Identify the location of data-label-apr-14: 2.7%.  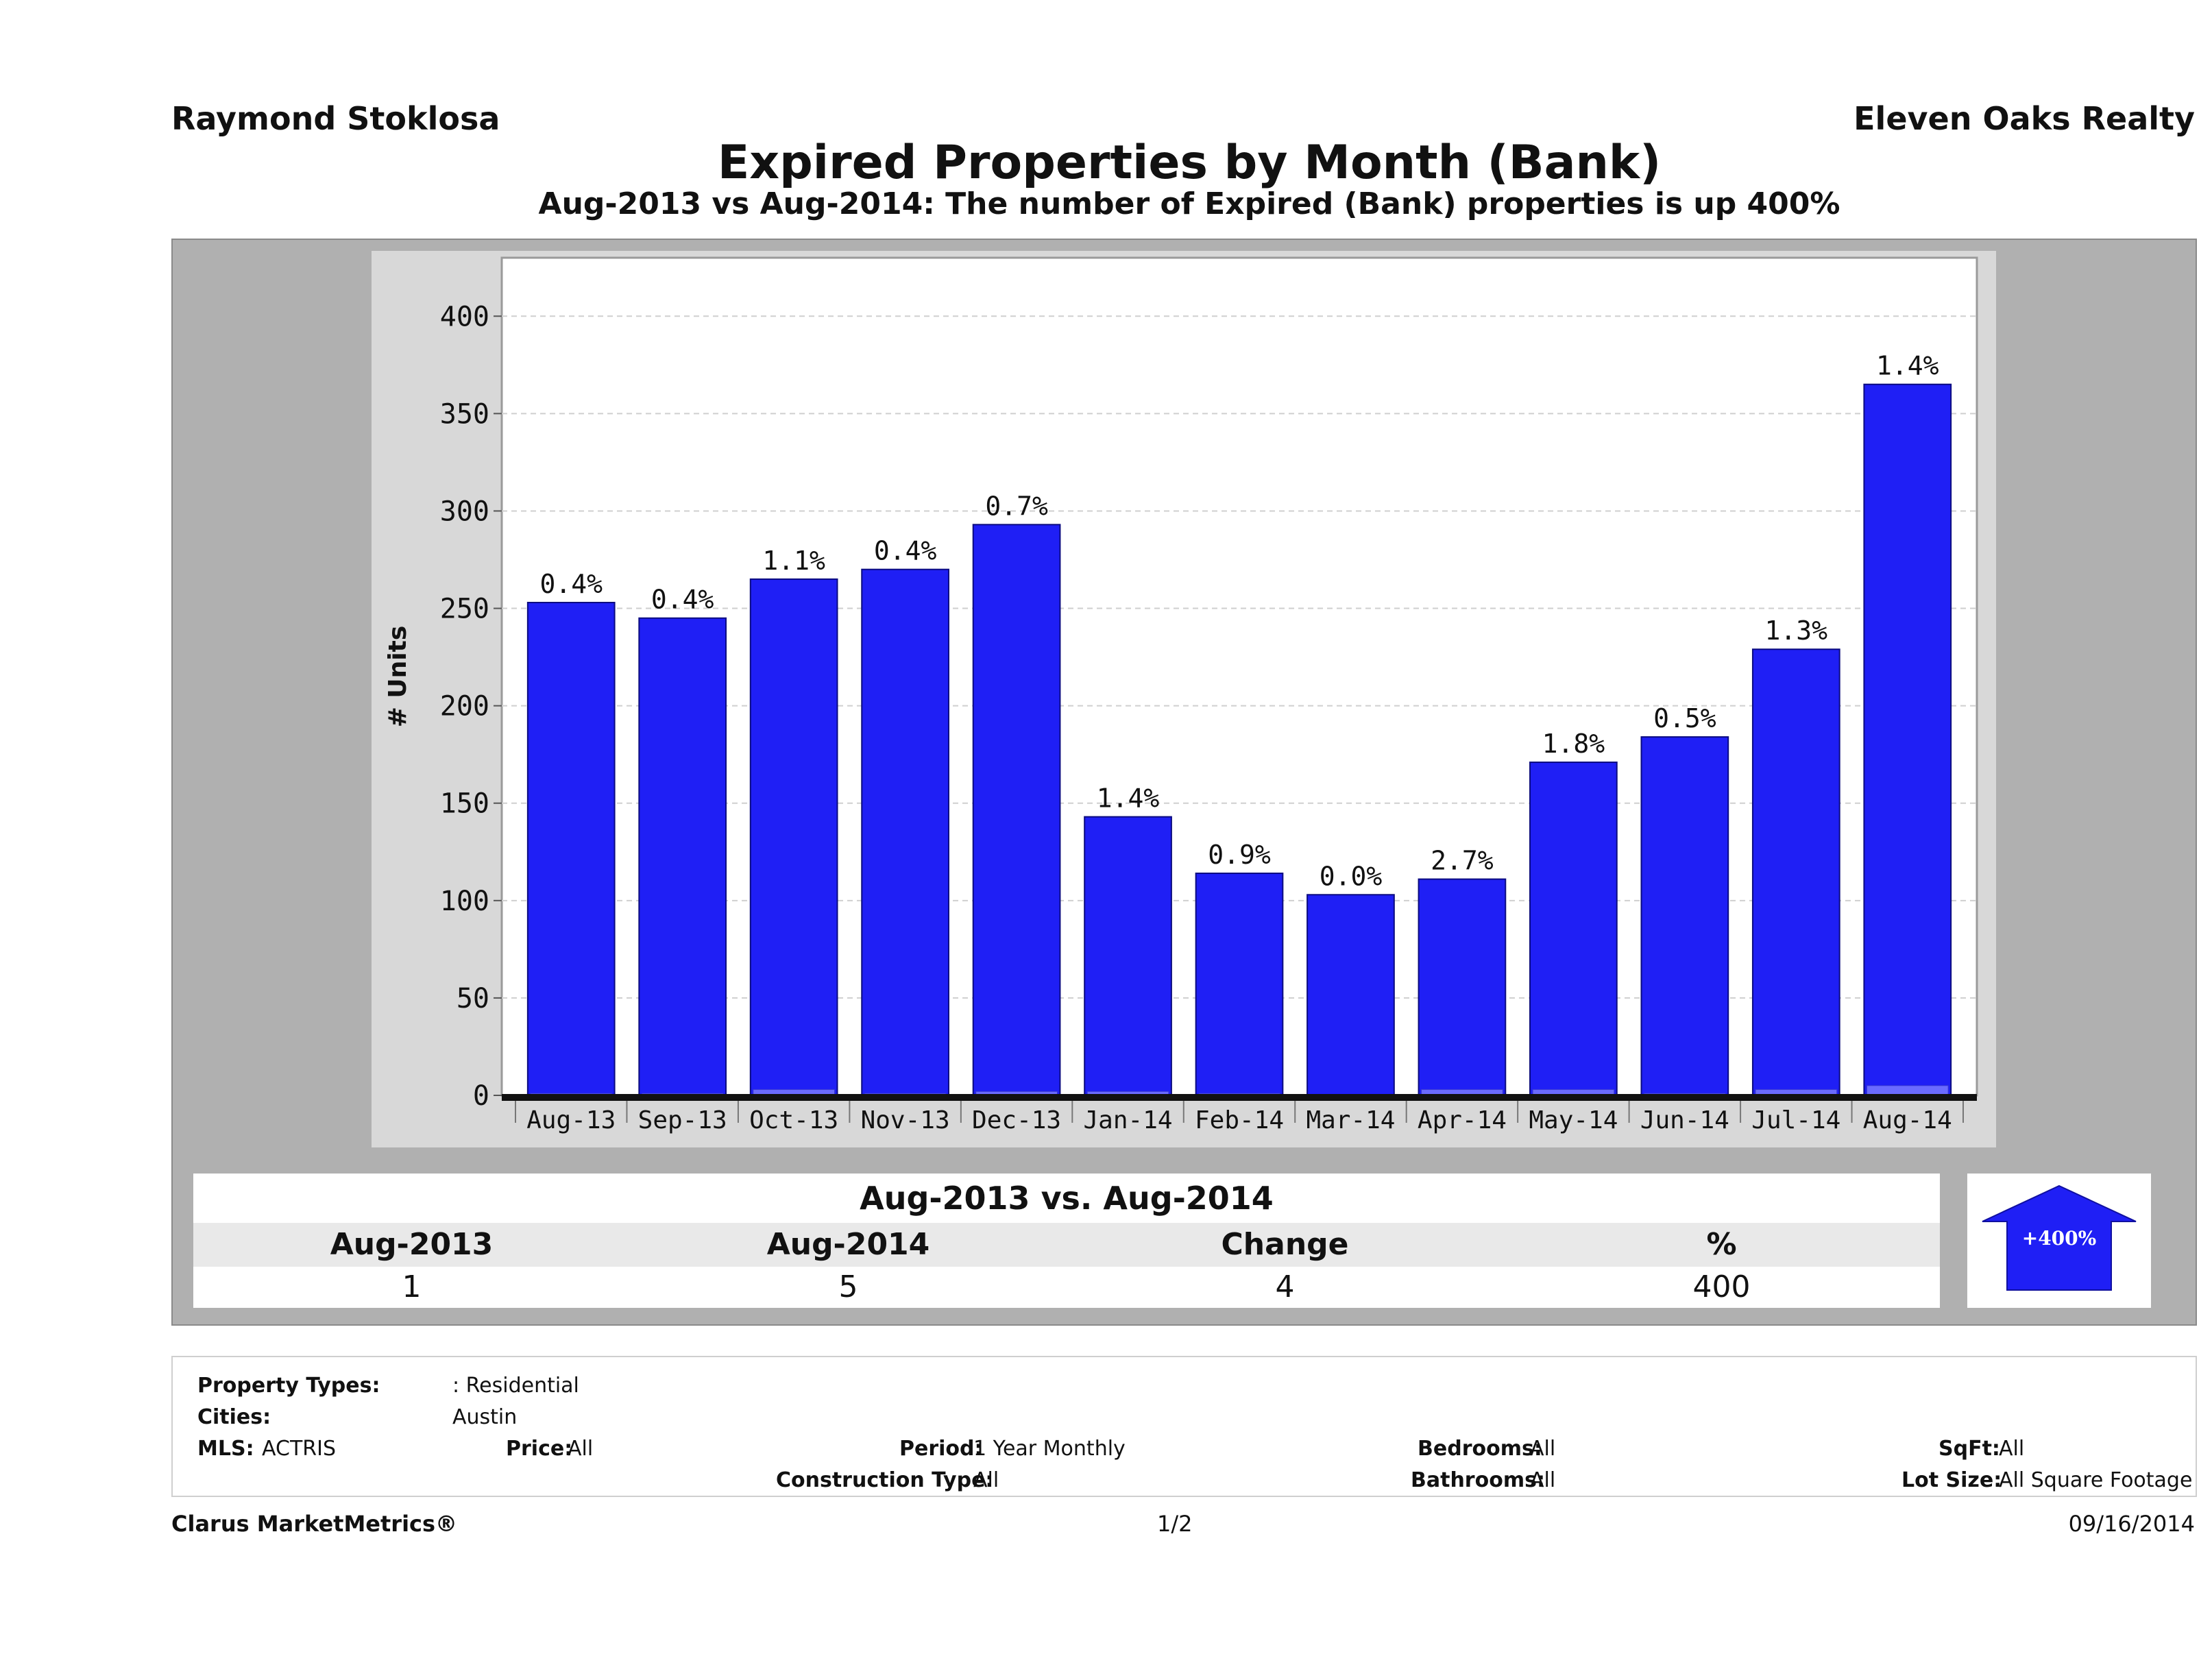
(1463, 861).